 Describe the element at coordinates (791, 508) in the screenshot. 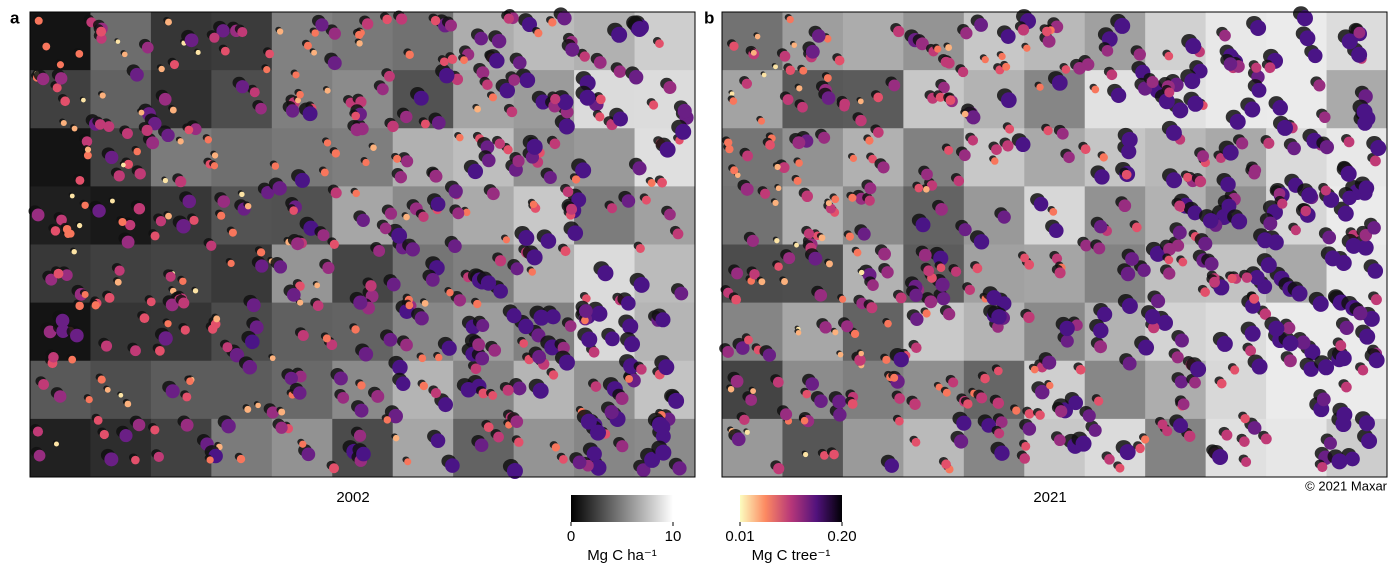

I see `colorbar` at that location.